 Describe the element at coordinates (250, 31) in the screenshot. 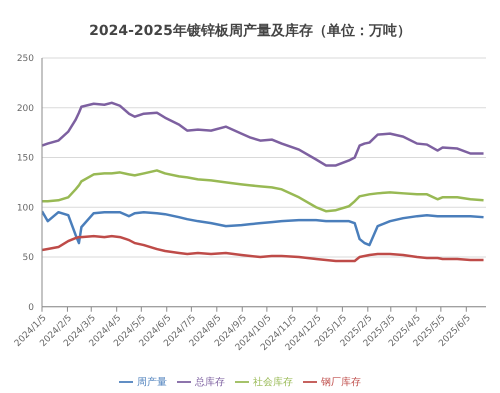

I see `chart-title: 2024-2025年镀锌板周产量及库存（单位：万吨）` at that location.